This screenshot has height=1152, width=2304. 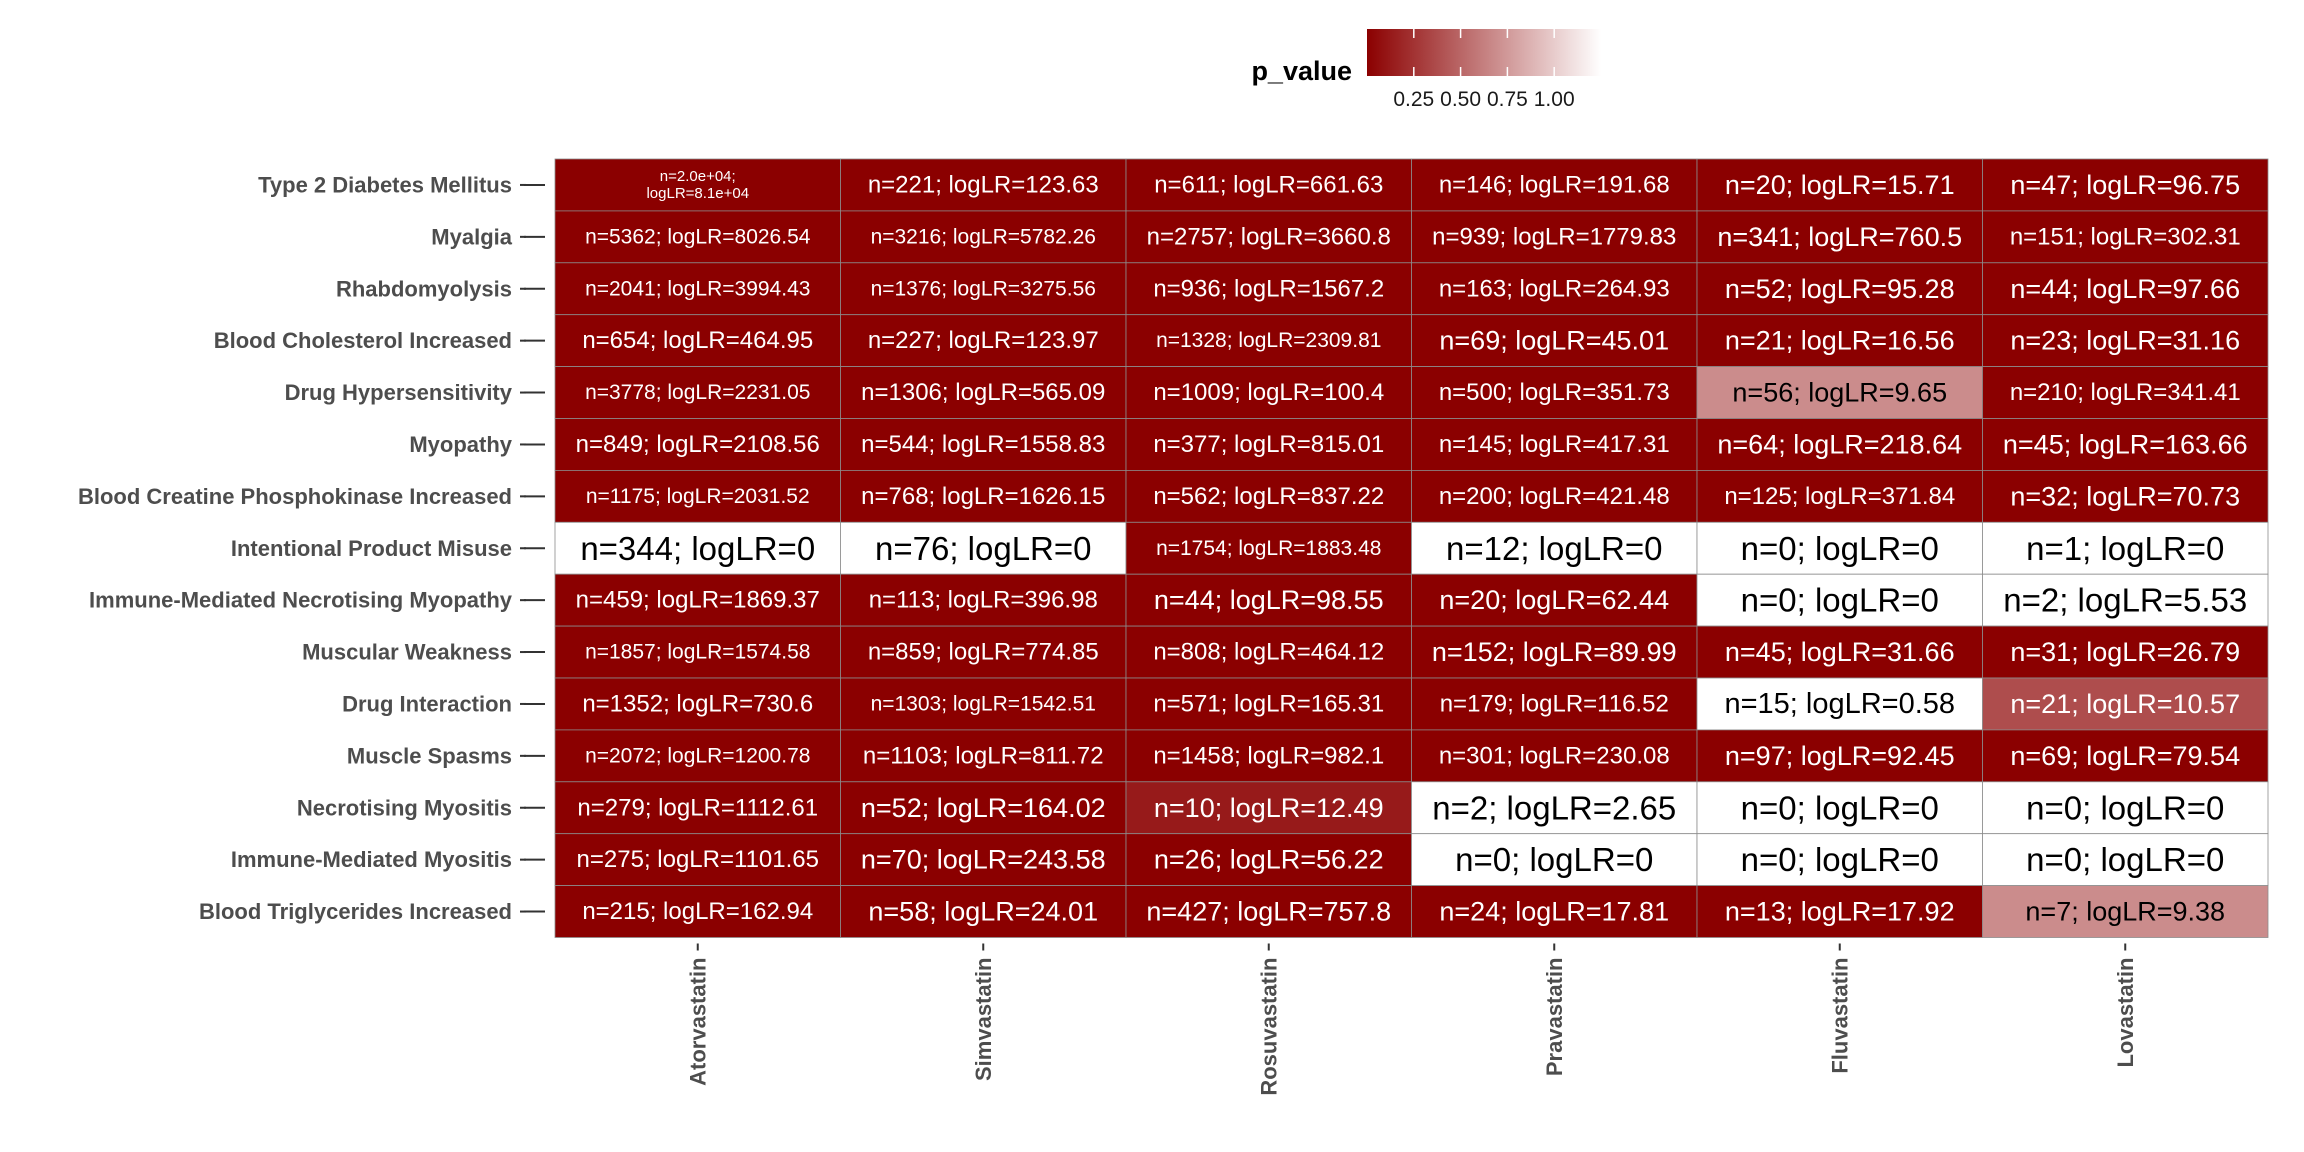 What do you see at coordinates (697, 652) in the screenshot?
I see `cell-label: n=1857; logLR=1574.58` at bounding box center [697, 652].